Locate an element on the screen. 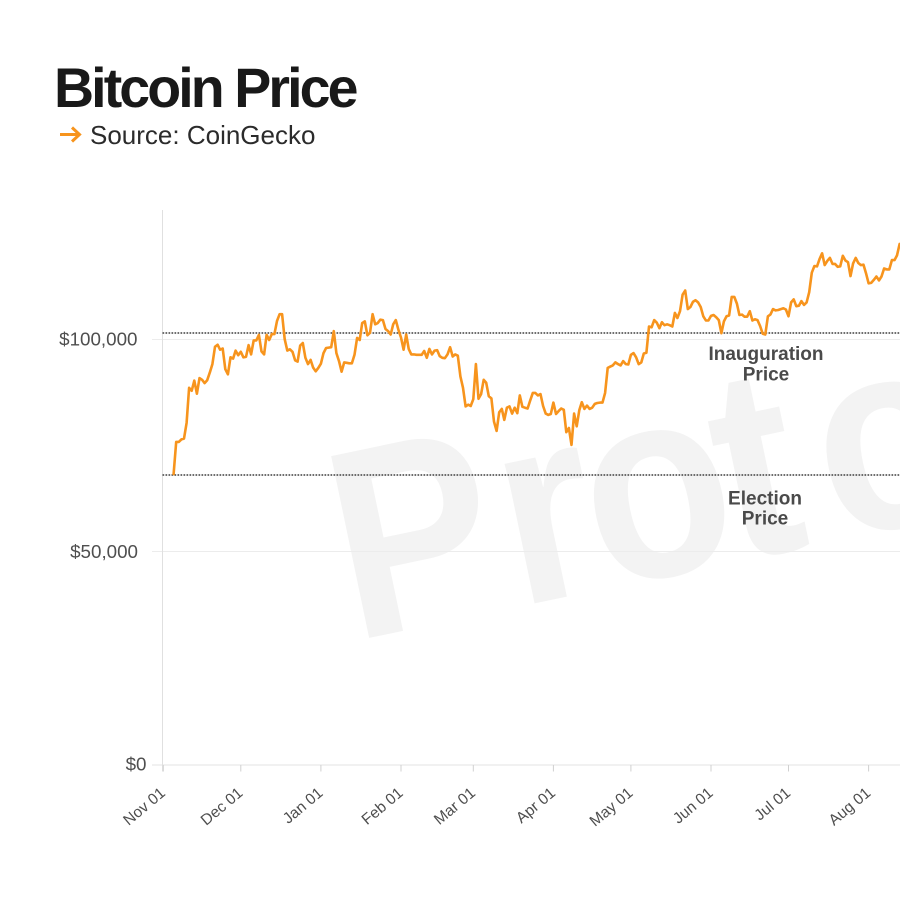 Image resolution: width=900 pixels, height=900 pixels. svg-text: Jun 01 is located at coordinates (693, 806).